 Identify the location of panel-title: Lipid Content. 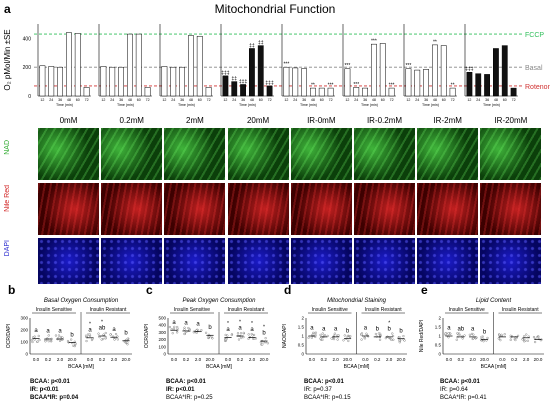
(494, 301).